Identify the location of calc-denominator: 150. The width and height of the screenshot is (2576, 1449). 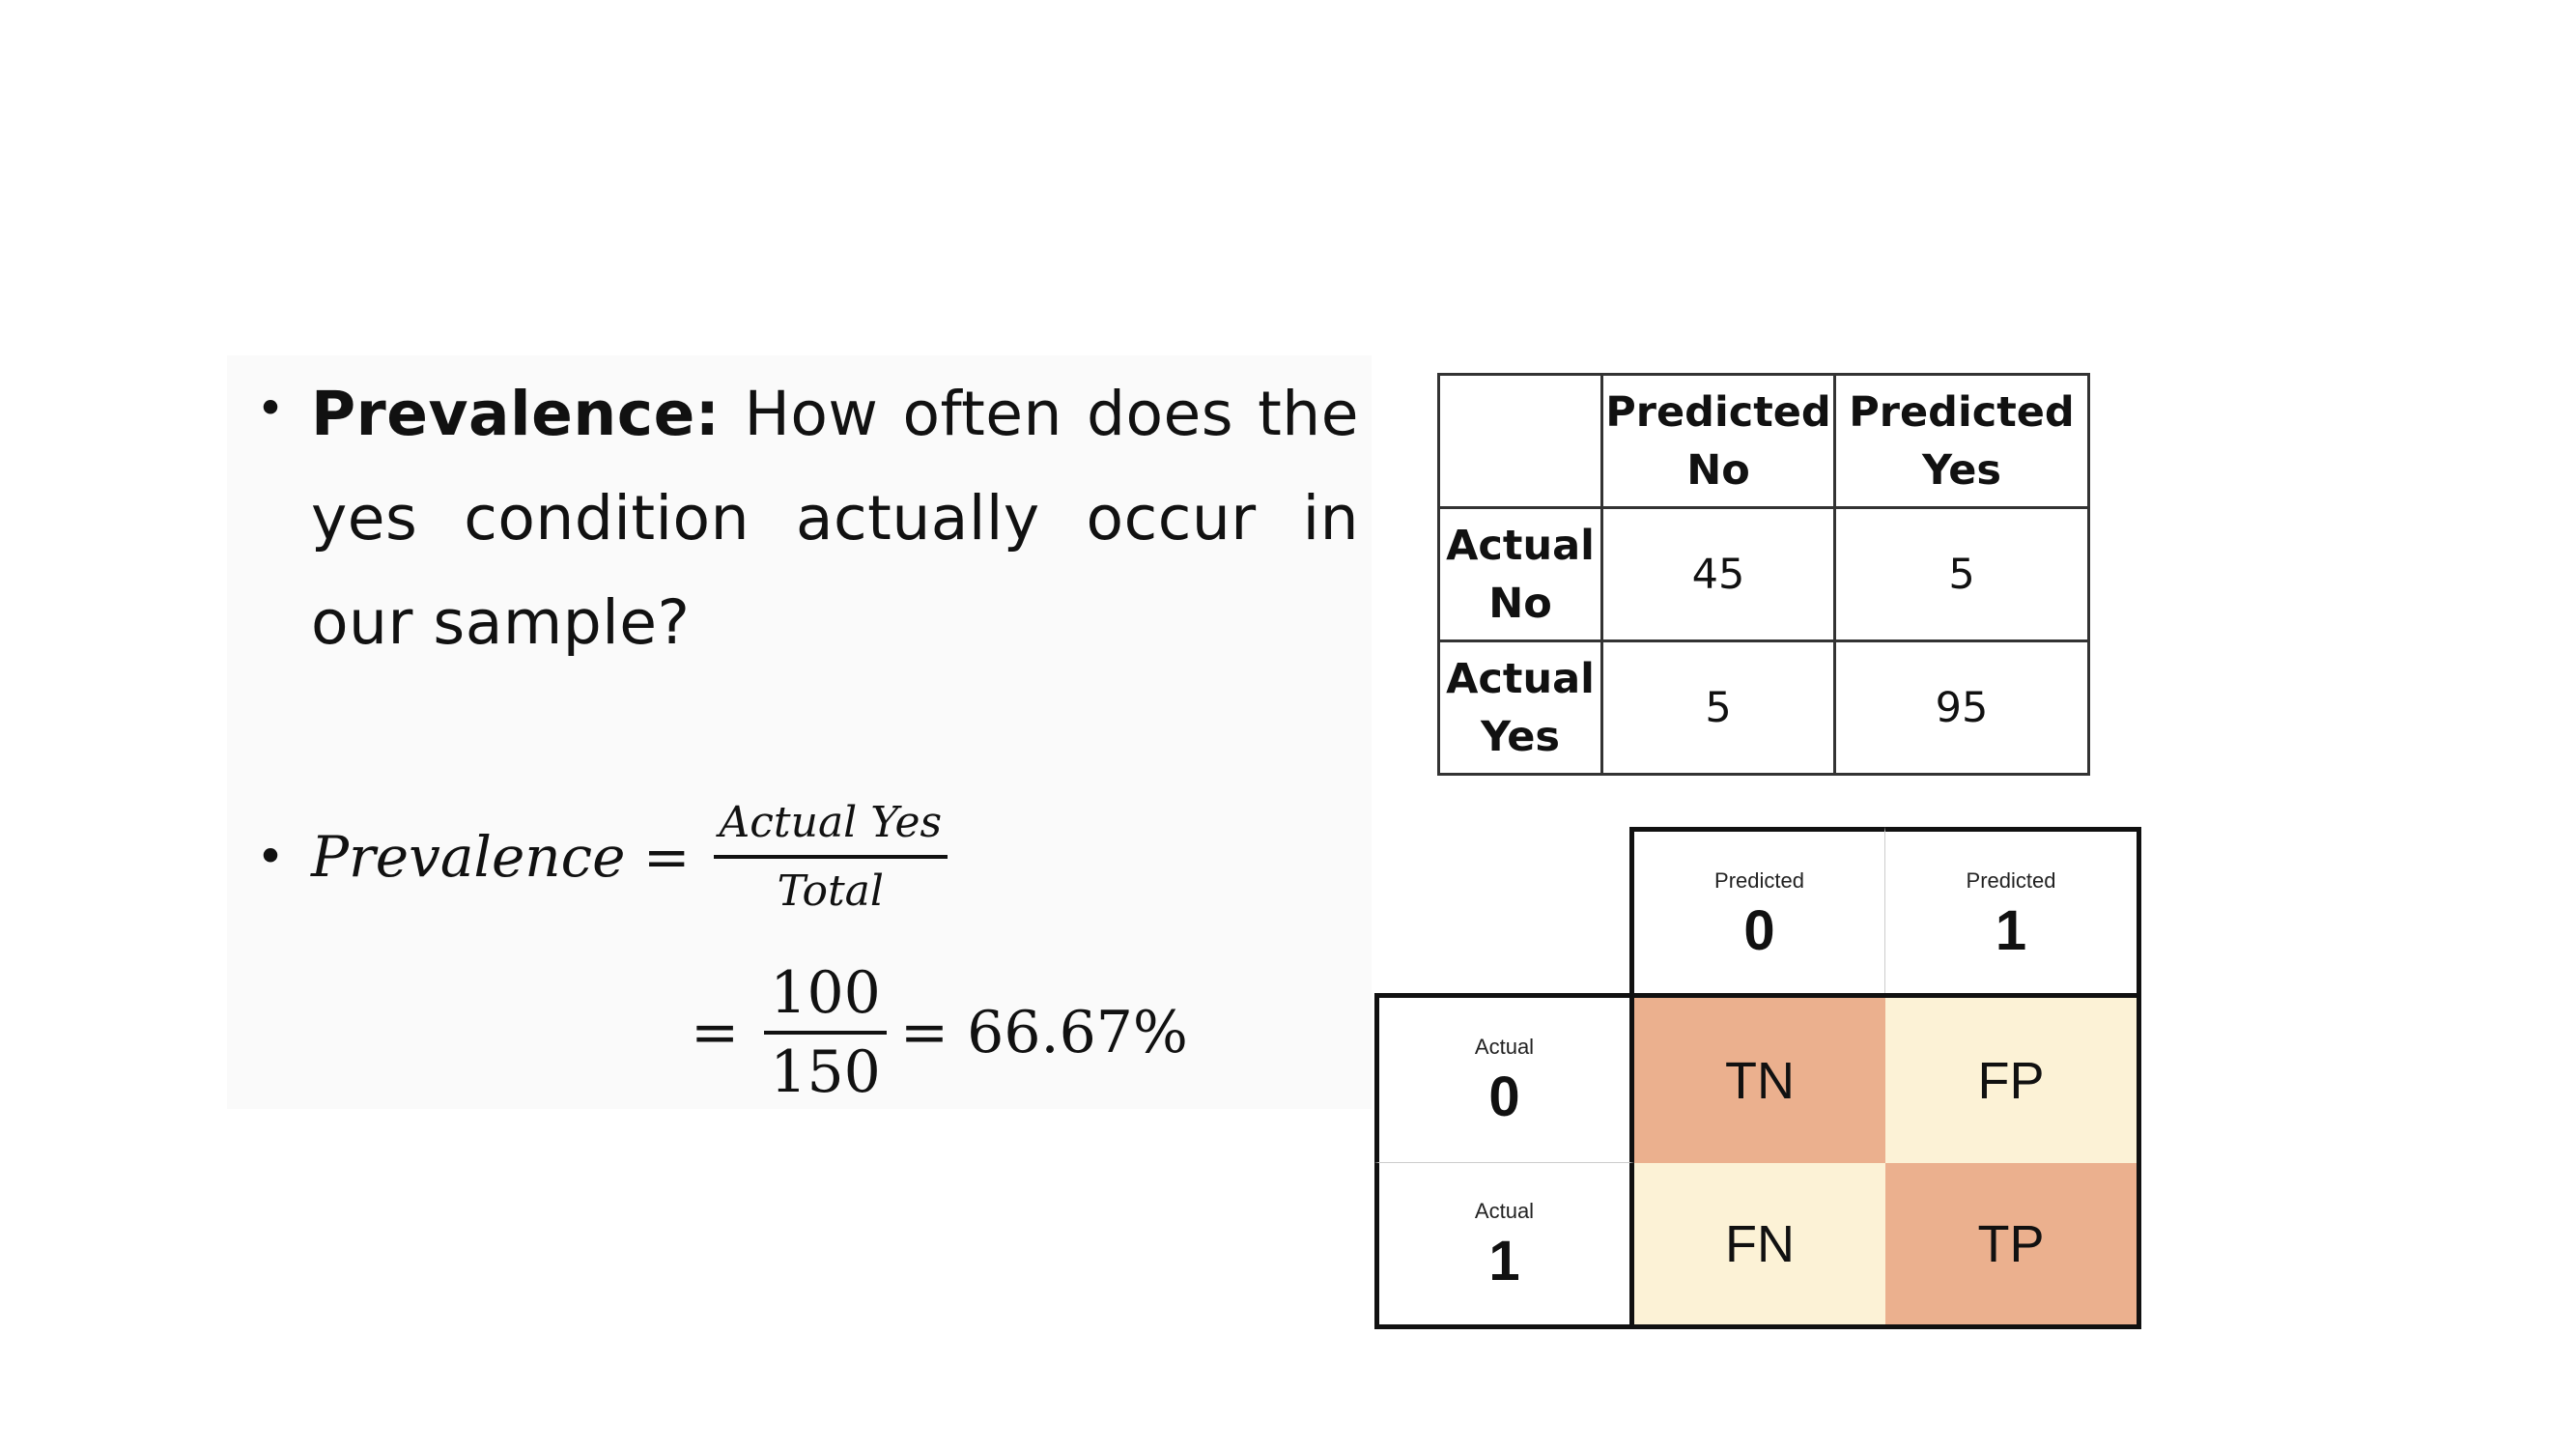
(825, 1072).